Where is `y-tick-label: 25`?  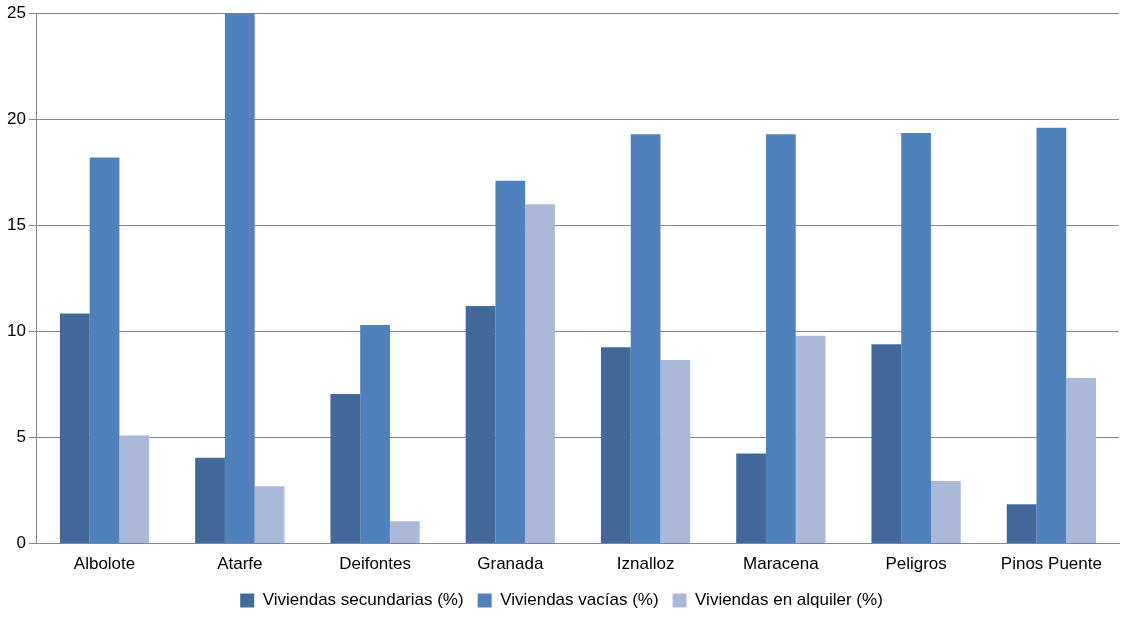
y-tick-label: 25 is located at coordinates (16, 12).